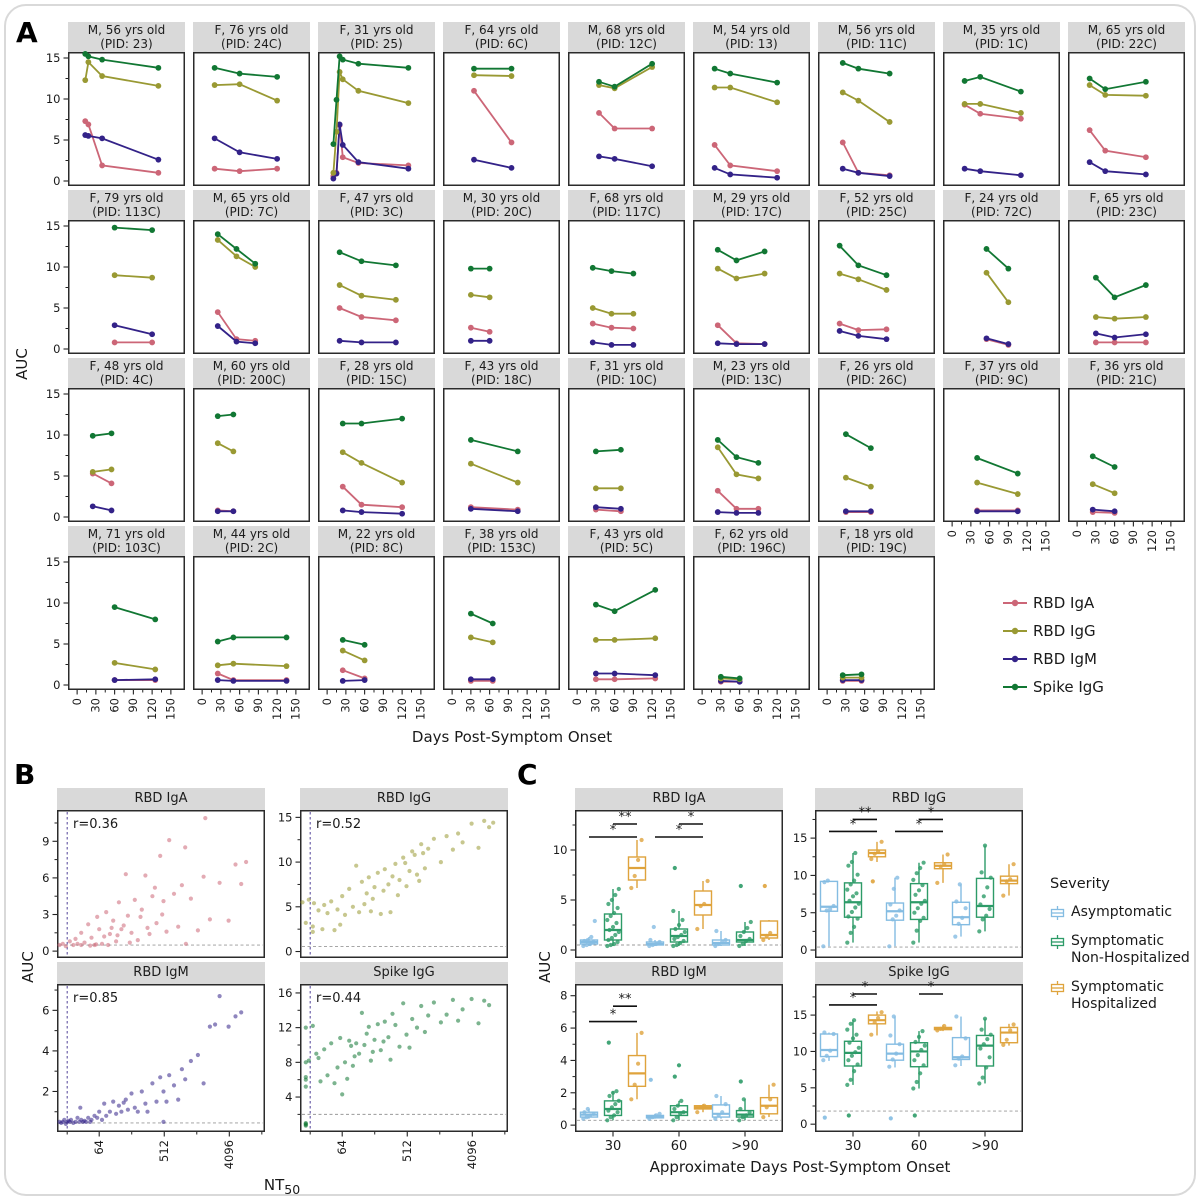  I want to click on patient-title: M, 65 yrs old (PID: 22C), so click(1126, 37).